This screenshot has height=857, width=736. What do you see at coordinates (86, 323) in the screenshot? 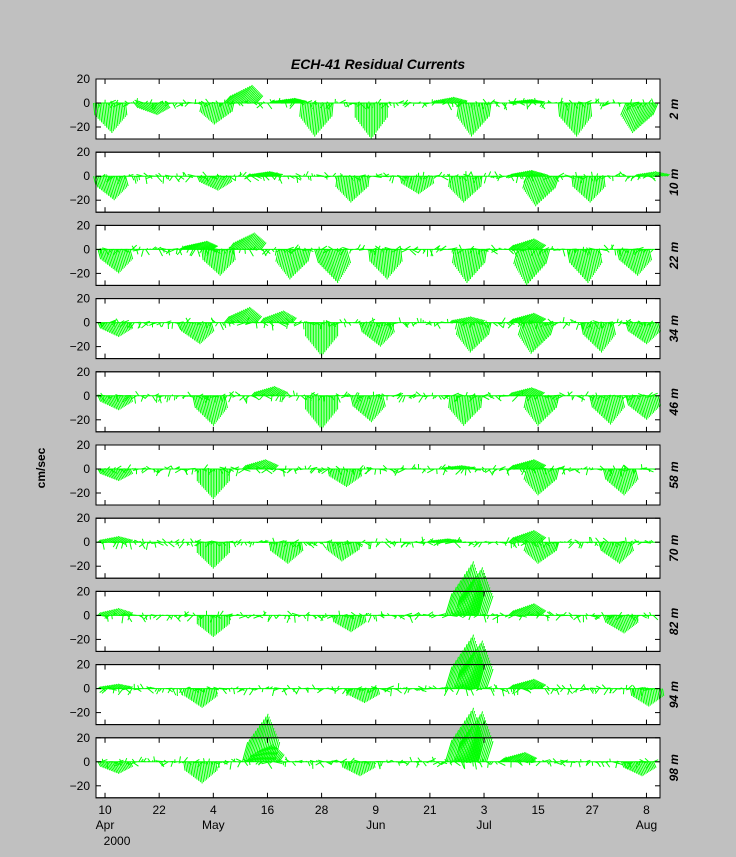
I see `y-tick-label: 0` at bounding box center [86, 323].